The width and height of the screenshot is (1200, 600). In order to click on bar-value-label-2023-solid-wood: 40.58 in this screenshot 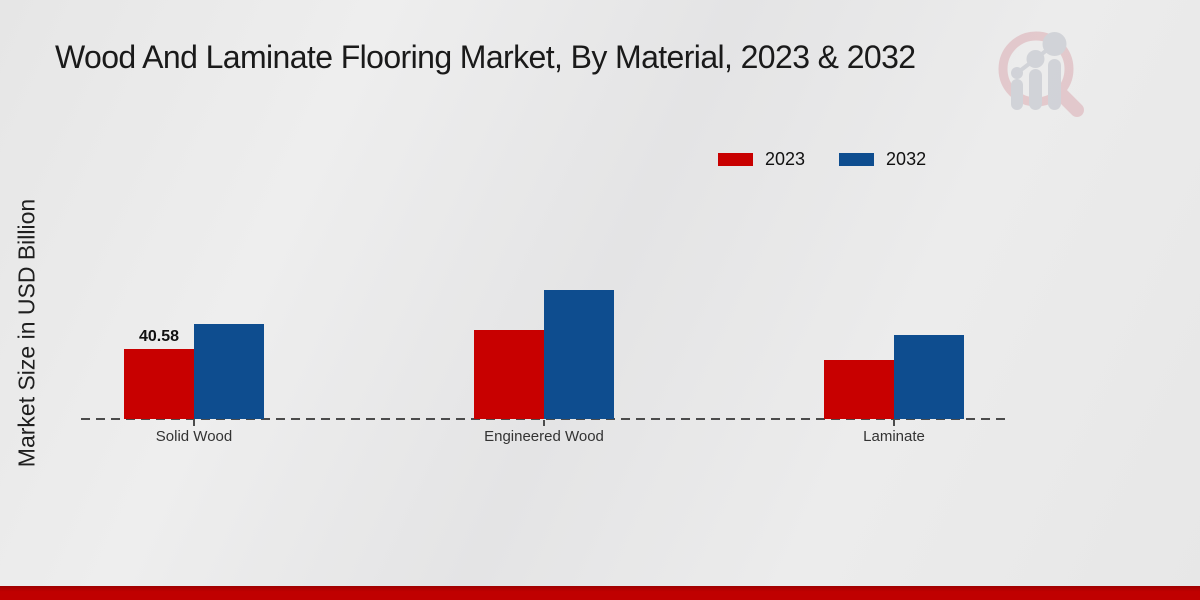, I will do `click(159, 336)`.